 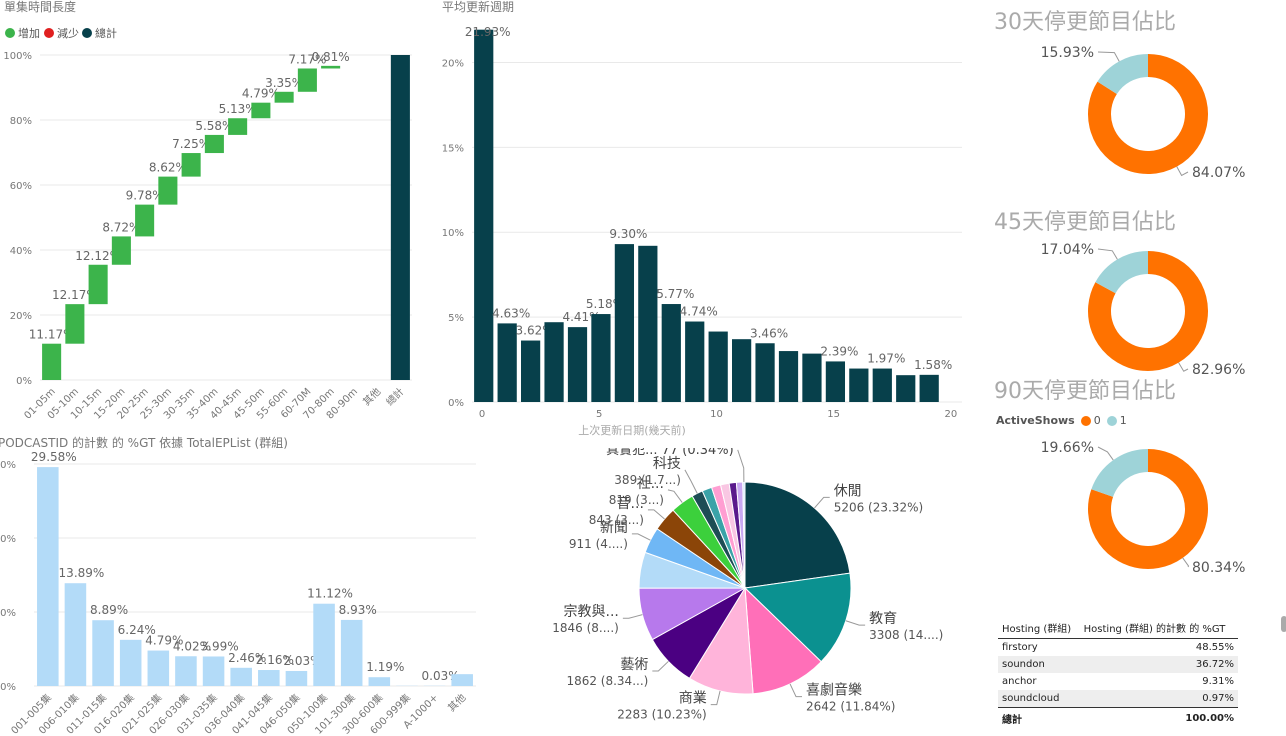 What do you see at coordinates (99, 33) in the screenshot?
I see `waterfall-legend-total: 總計` at bounding box center [99, 33].